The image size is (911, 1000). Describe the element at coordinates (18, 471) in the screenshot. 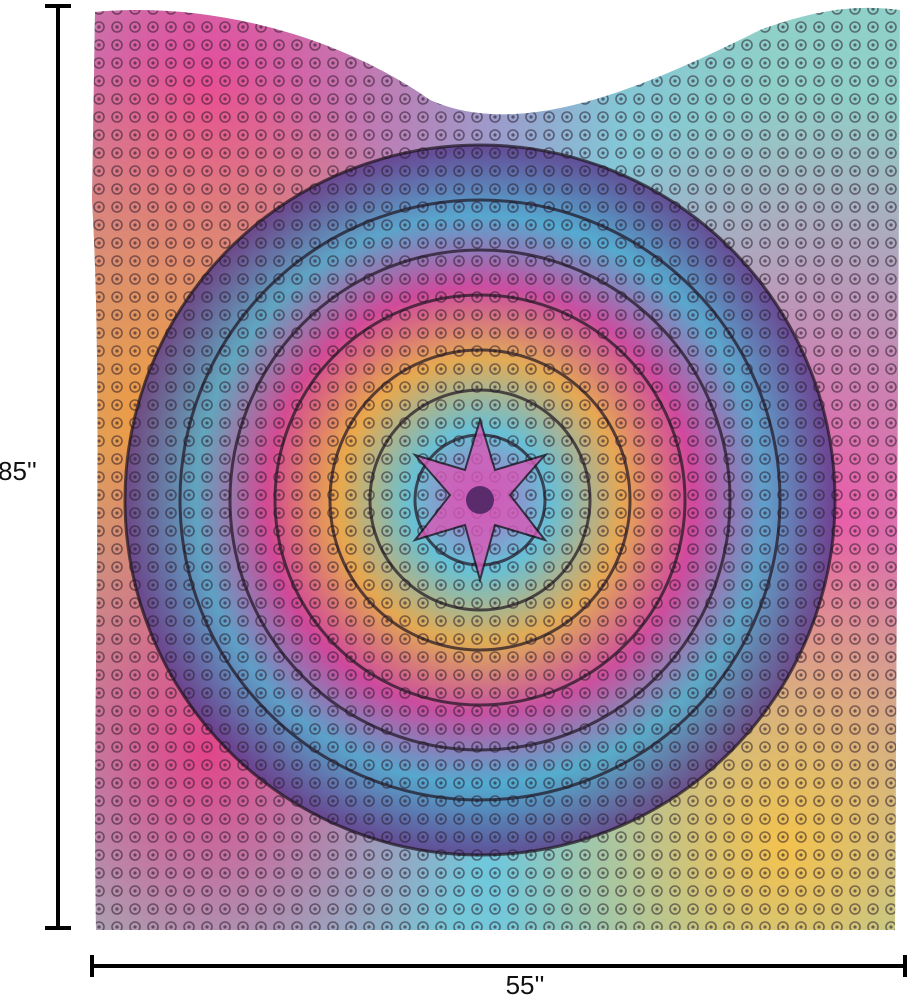

I see `height-label: 85''` at that location.